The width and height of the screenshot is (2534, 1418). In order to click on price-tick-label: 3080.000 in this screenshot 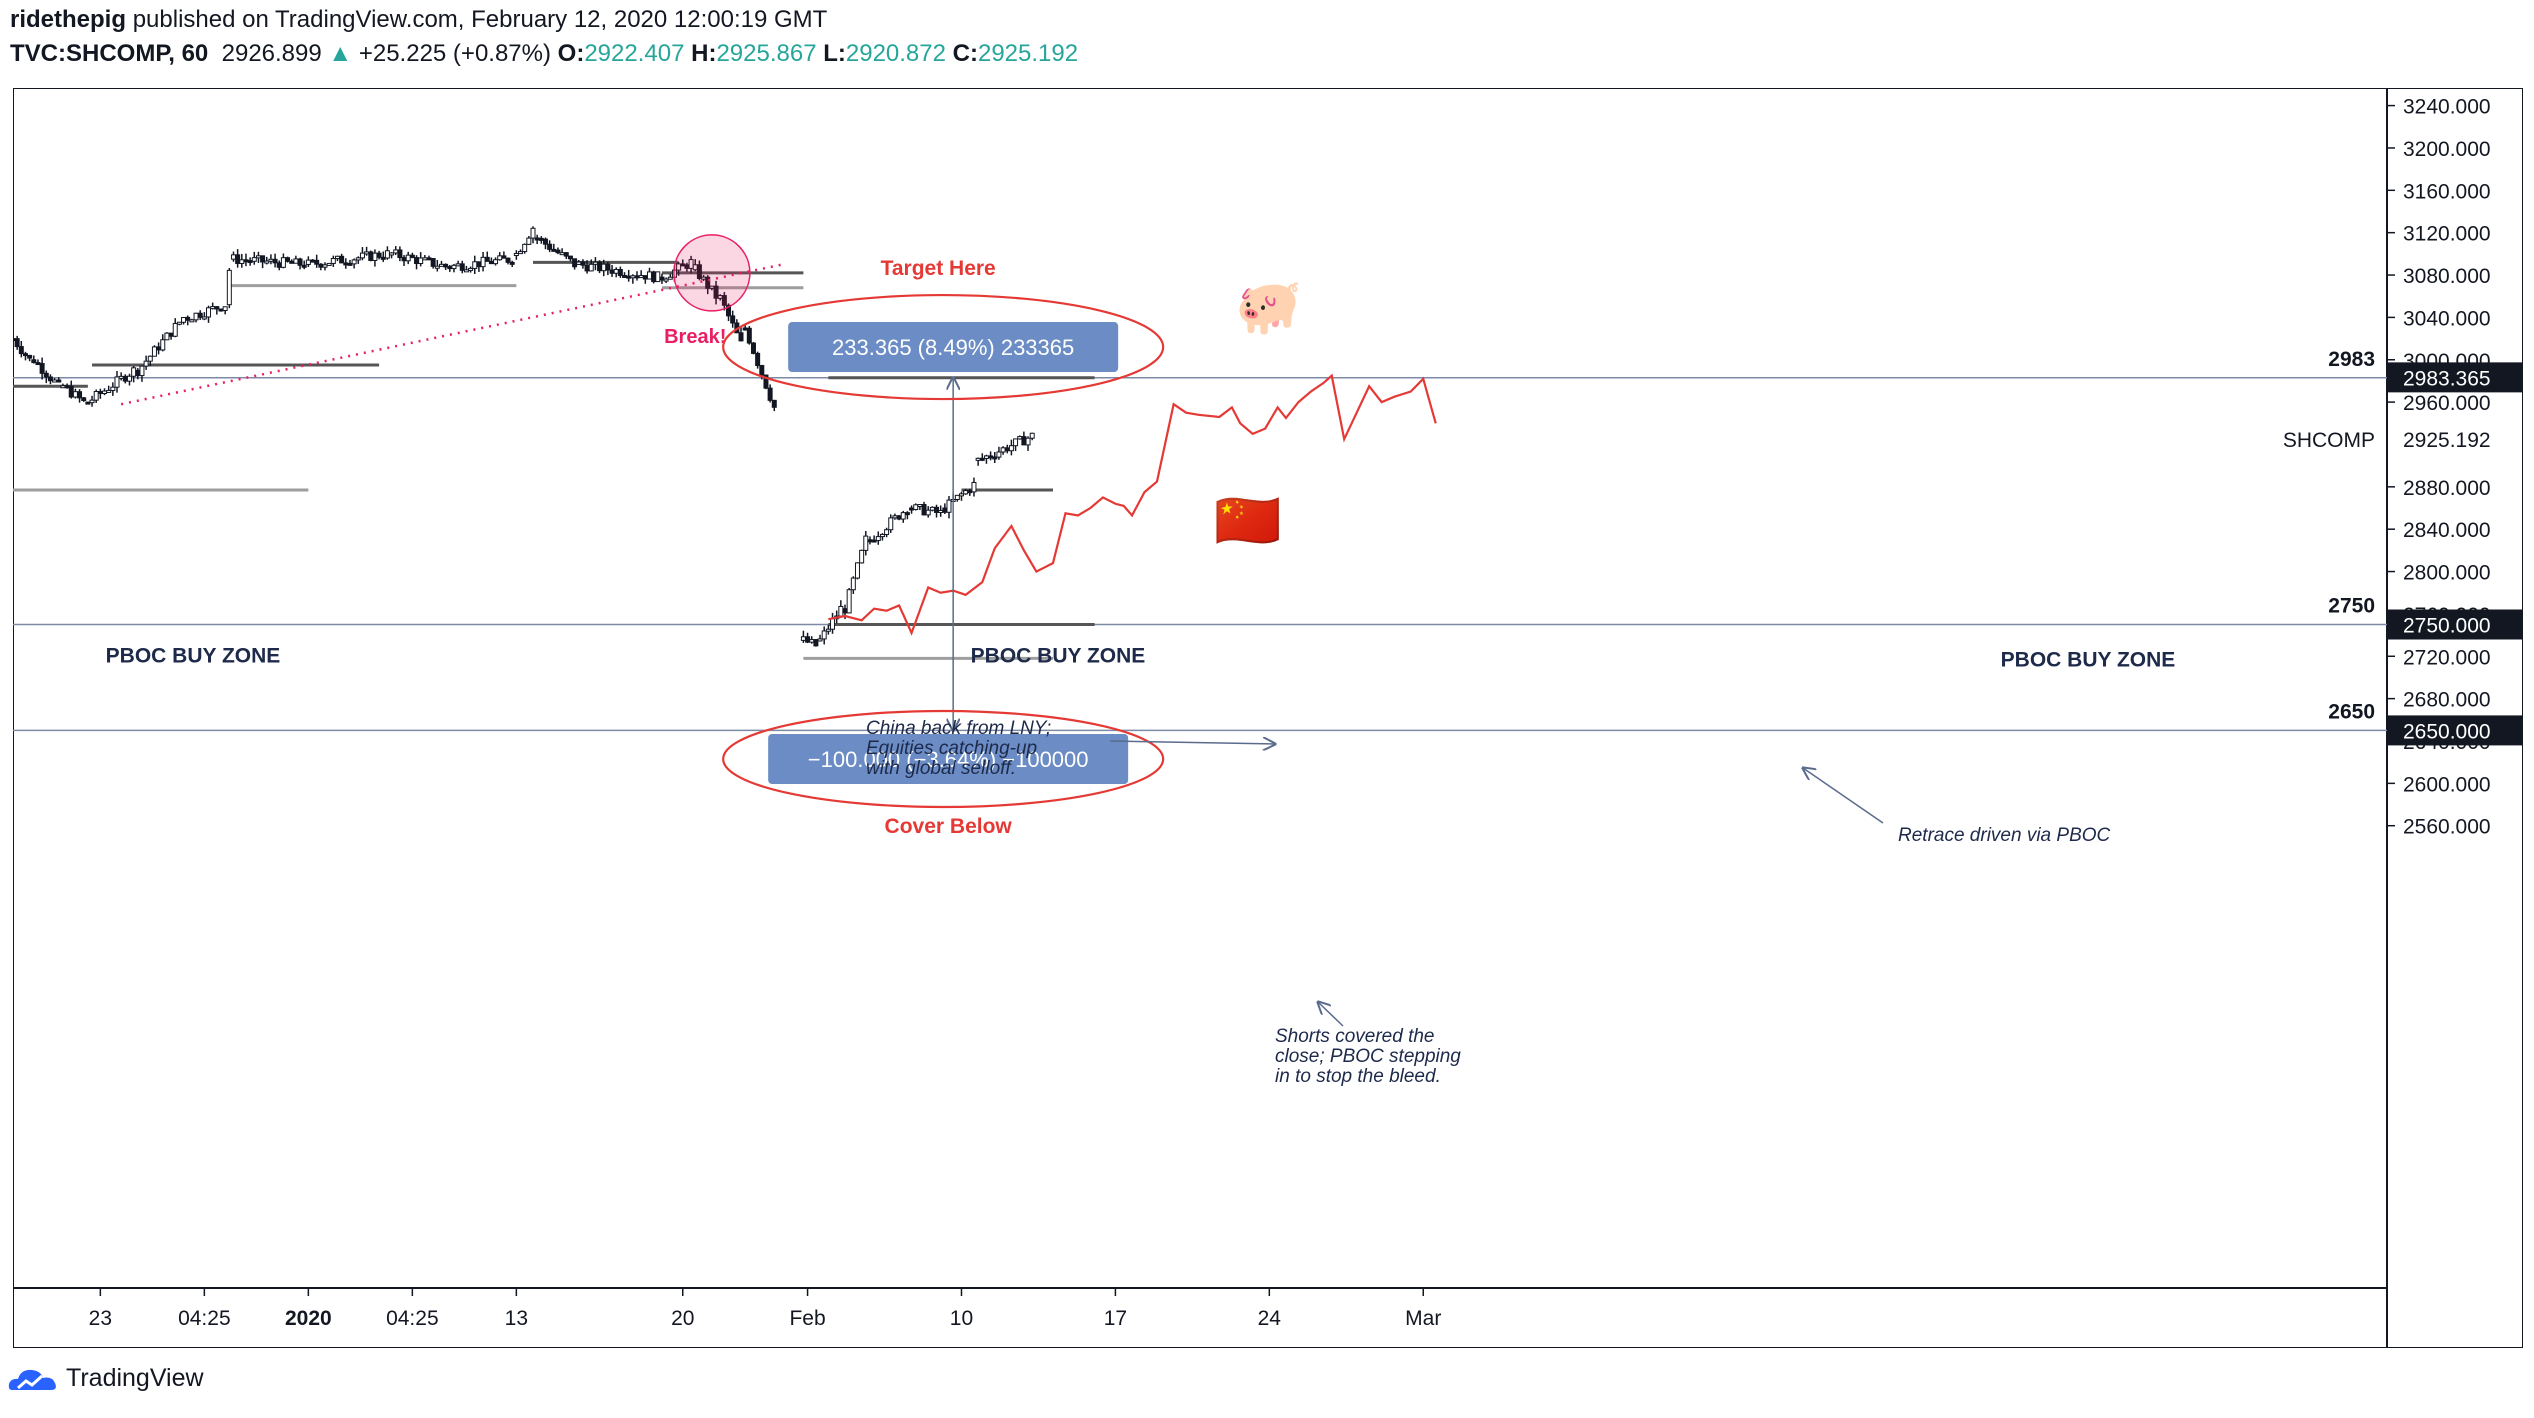, I will do `click(2447, 276)`.